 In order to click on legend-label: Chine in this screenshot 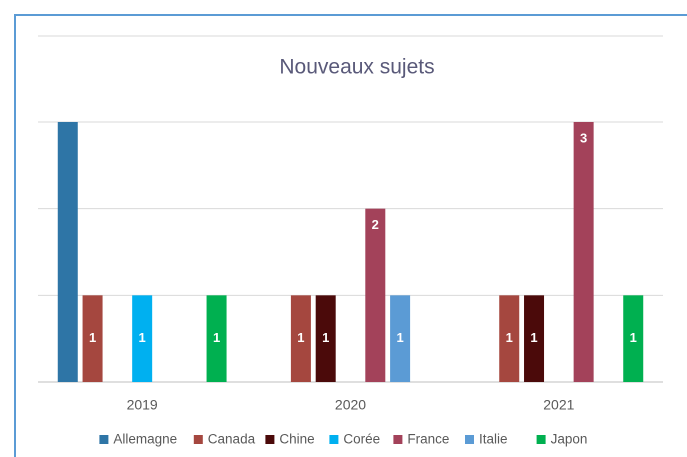, I will do `click(296, 439)`.